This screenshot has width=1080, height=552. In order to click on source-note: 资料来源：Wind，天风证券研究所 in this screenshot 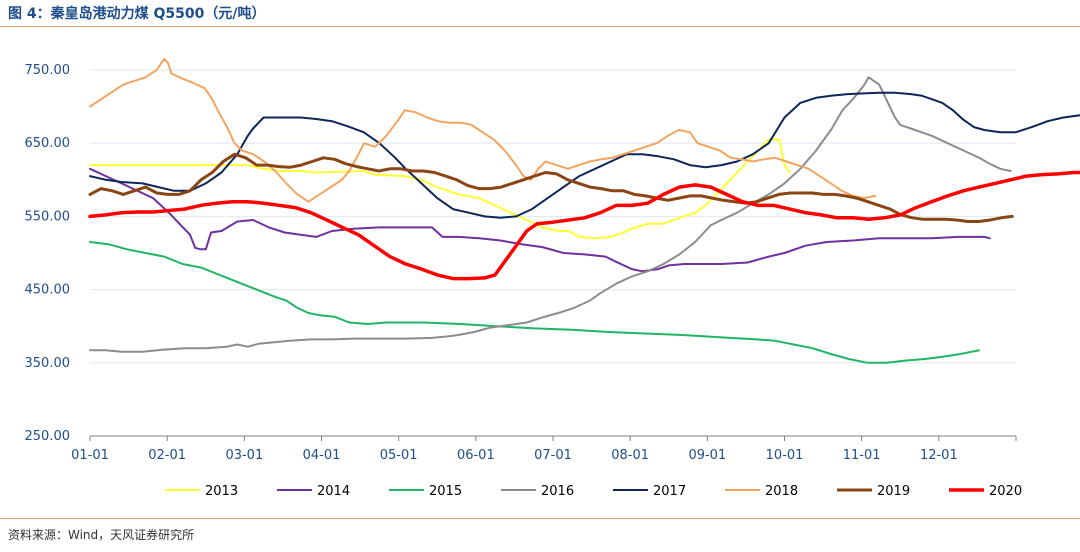, I will do `click(101, 535)`.